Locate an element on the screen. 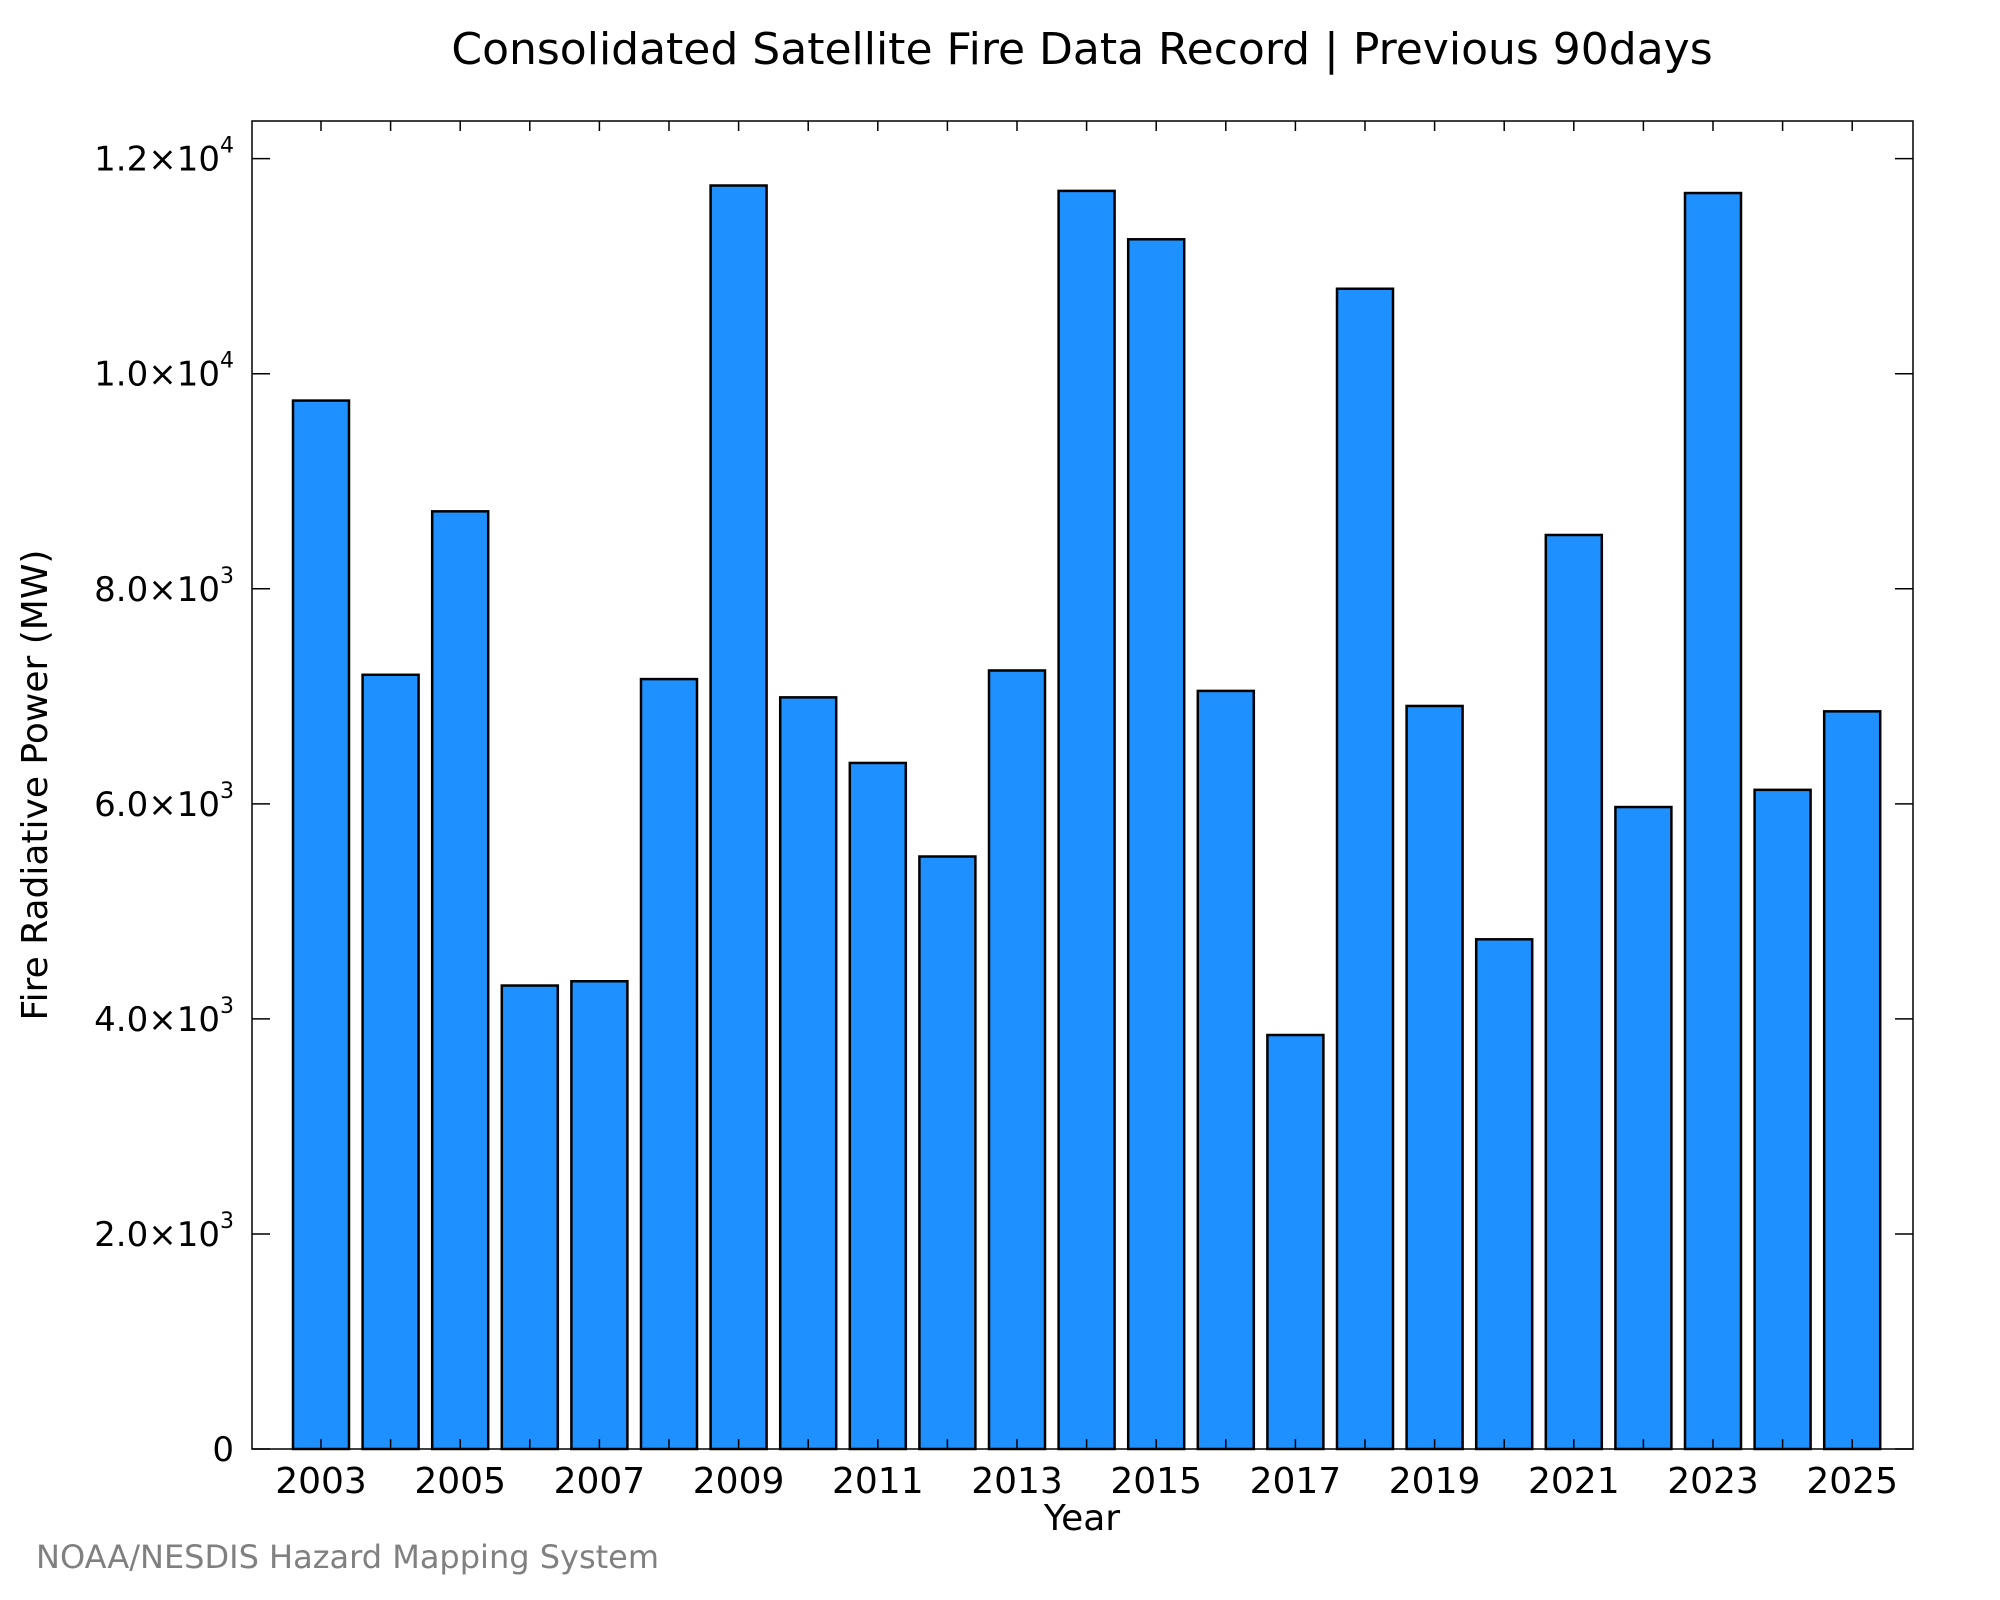  x-tick-label-2025: 2025 is located at coordinates (1852, 1481).